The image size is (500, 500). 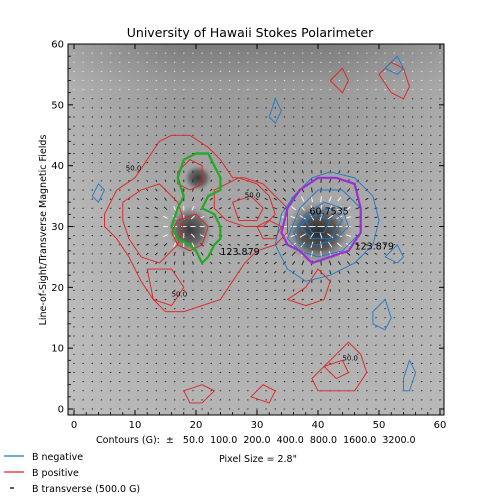 What do you see at coordinates (196, 425) in the screenshot?
I see `x-tick-label: 20` at bounding box center [196, 425].